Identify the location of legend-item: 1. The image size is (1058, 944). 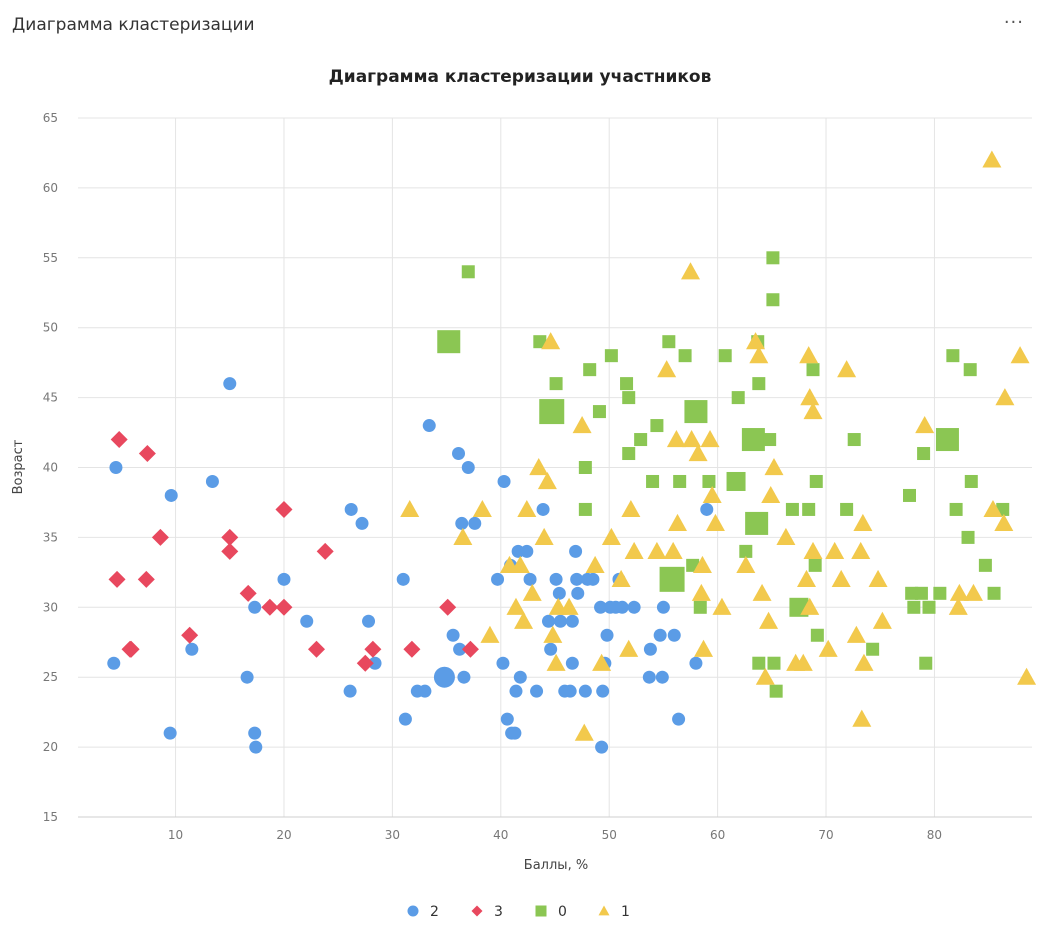
(614, 912).